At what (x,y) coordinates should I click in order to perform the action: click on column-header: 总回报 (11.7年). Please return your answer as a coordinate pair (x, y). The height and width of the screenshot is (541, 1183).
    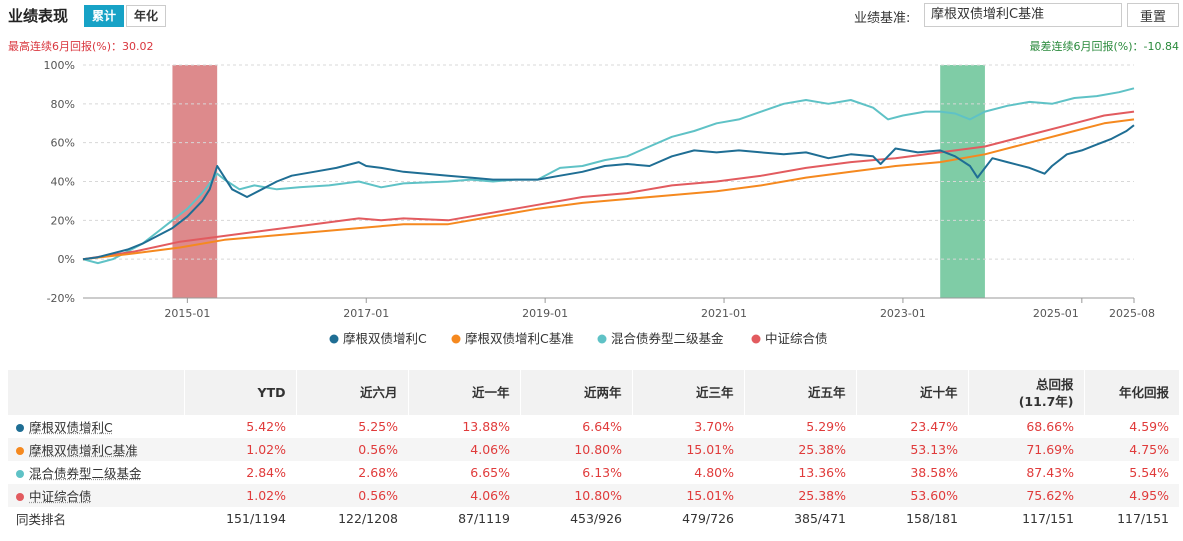
    Looking at the image, I should click on (1025, 392).